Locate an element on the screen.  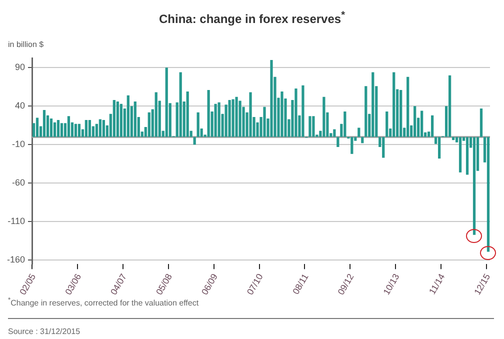
text: $^{*}$Change in reserves, corrected for the valuation effect is located at coordinates (103, 302).